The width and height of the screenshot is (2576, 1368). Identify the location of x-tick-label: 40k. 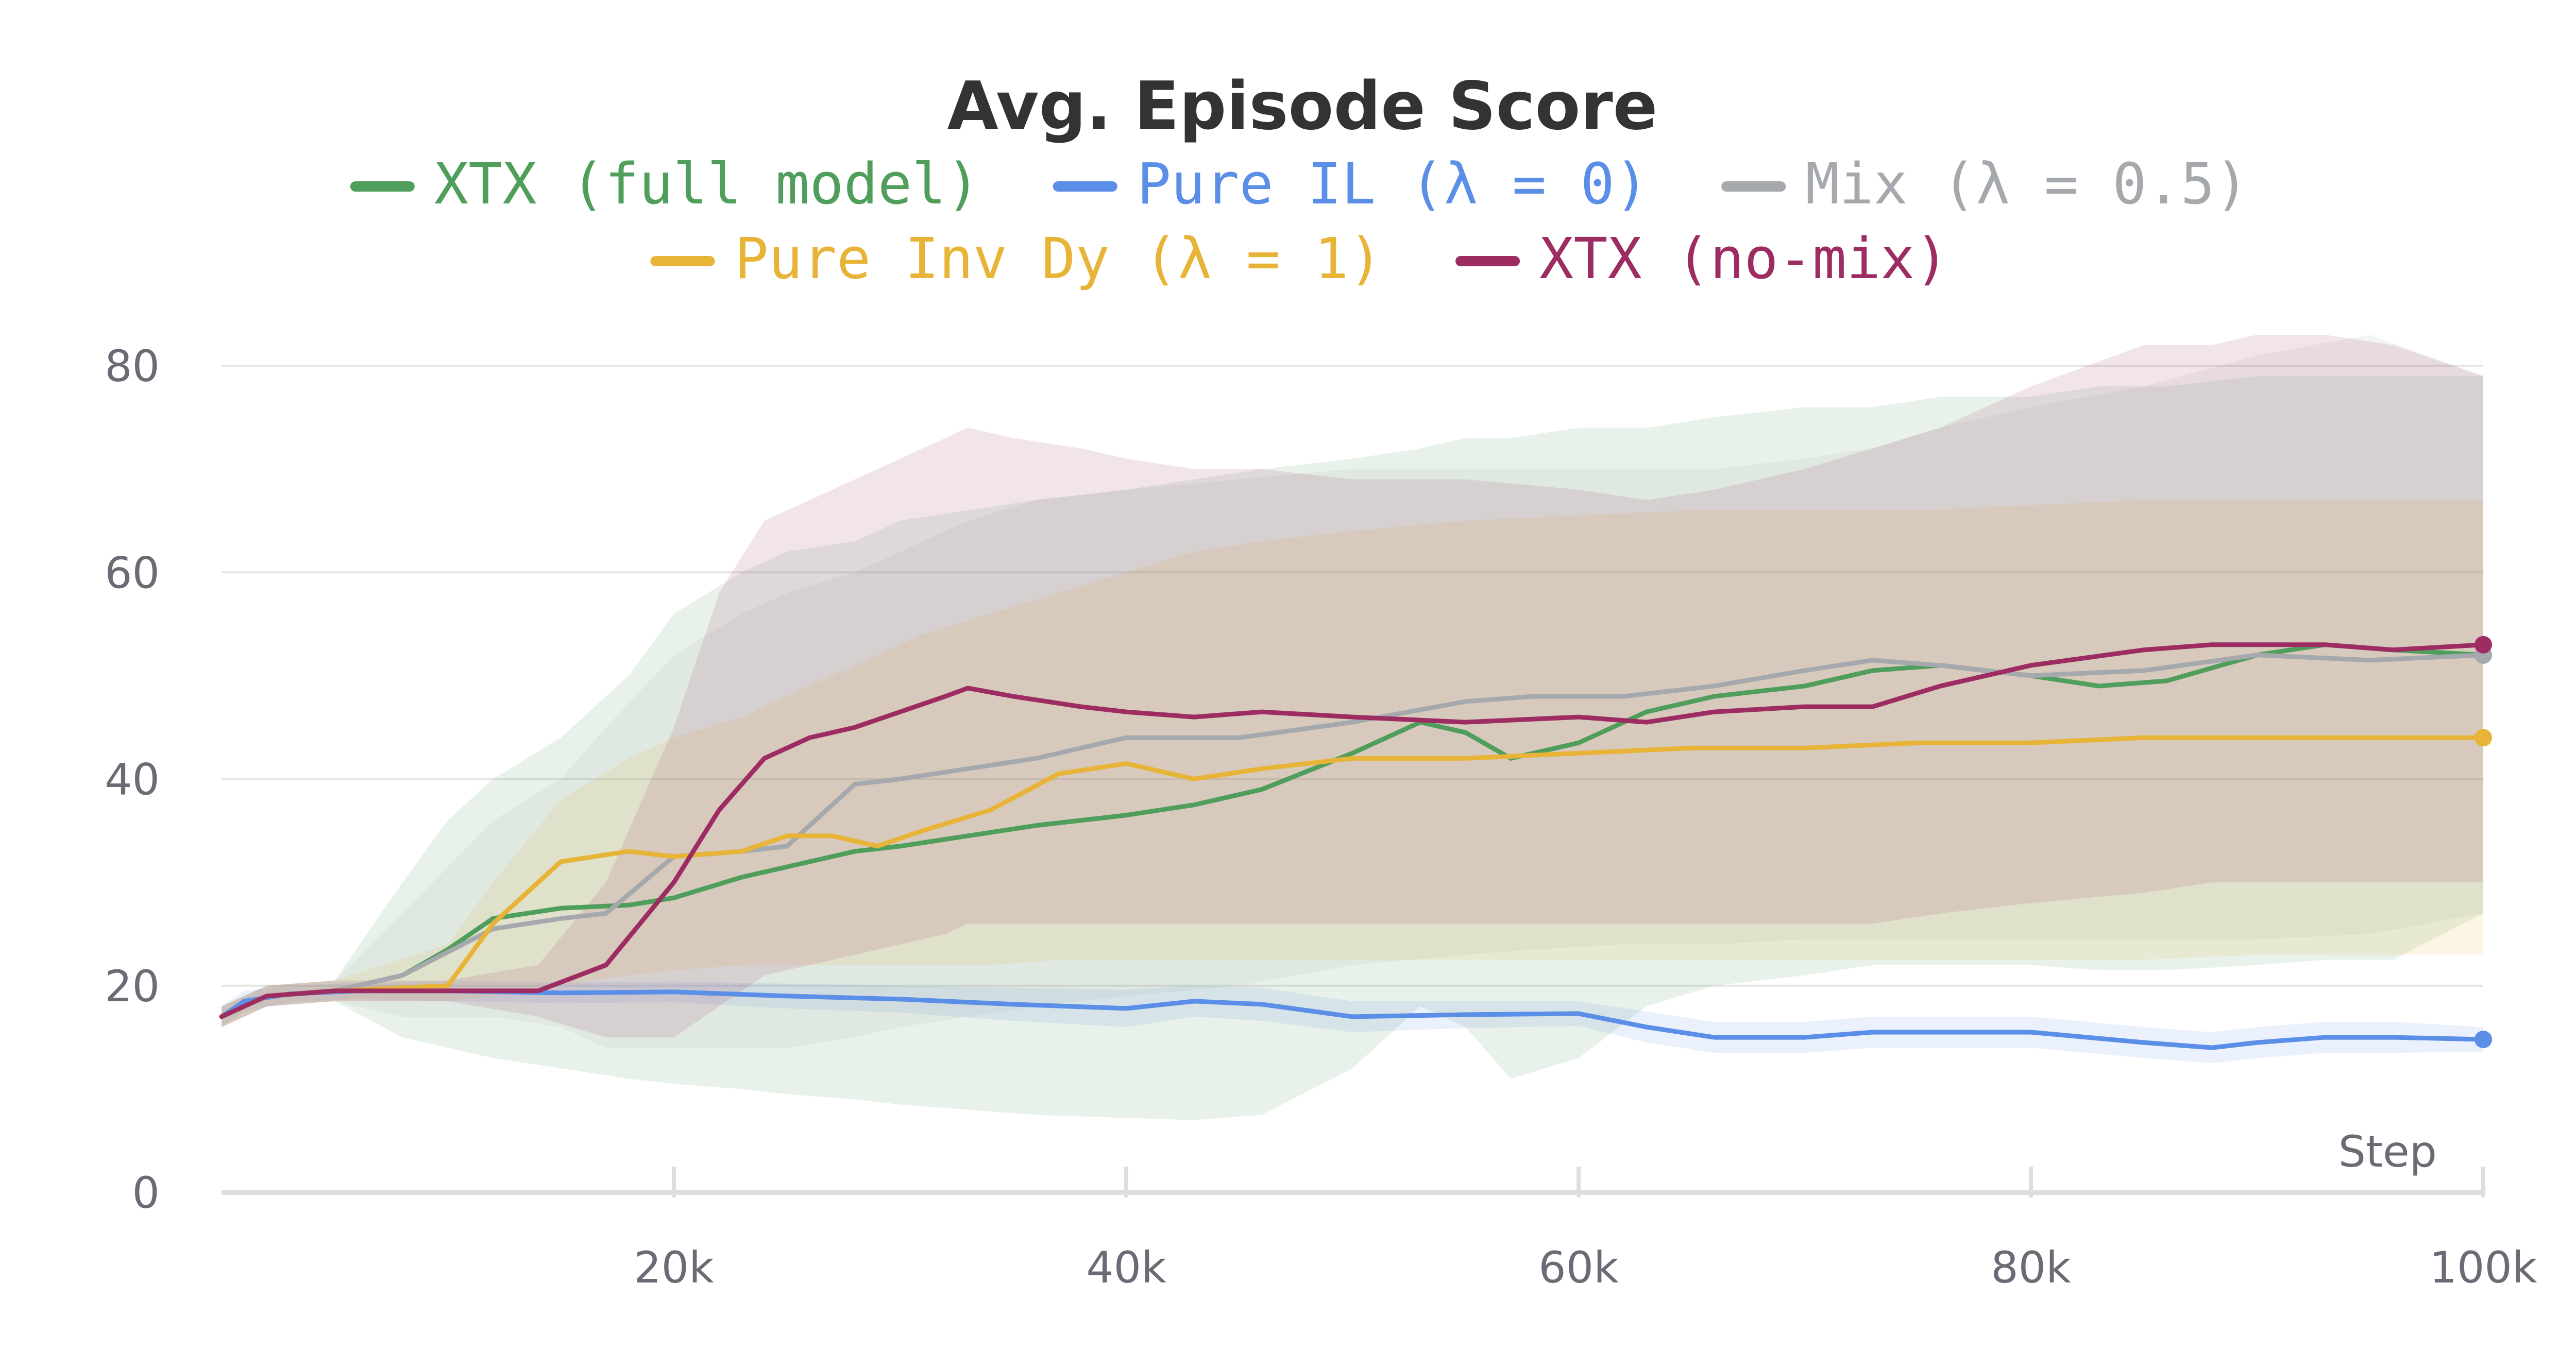
(1126, 1267).